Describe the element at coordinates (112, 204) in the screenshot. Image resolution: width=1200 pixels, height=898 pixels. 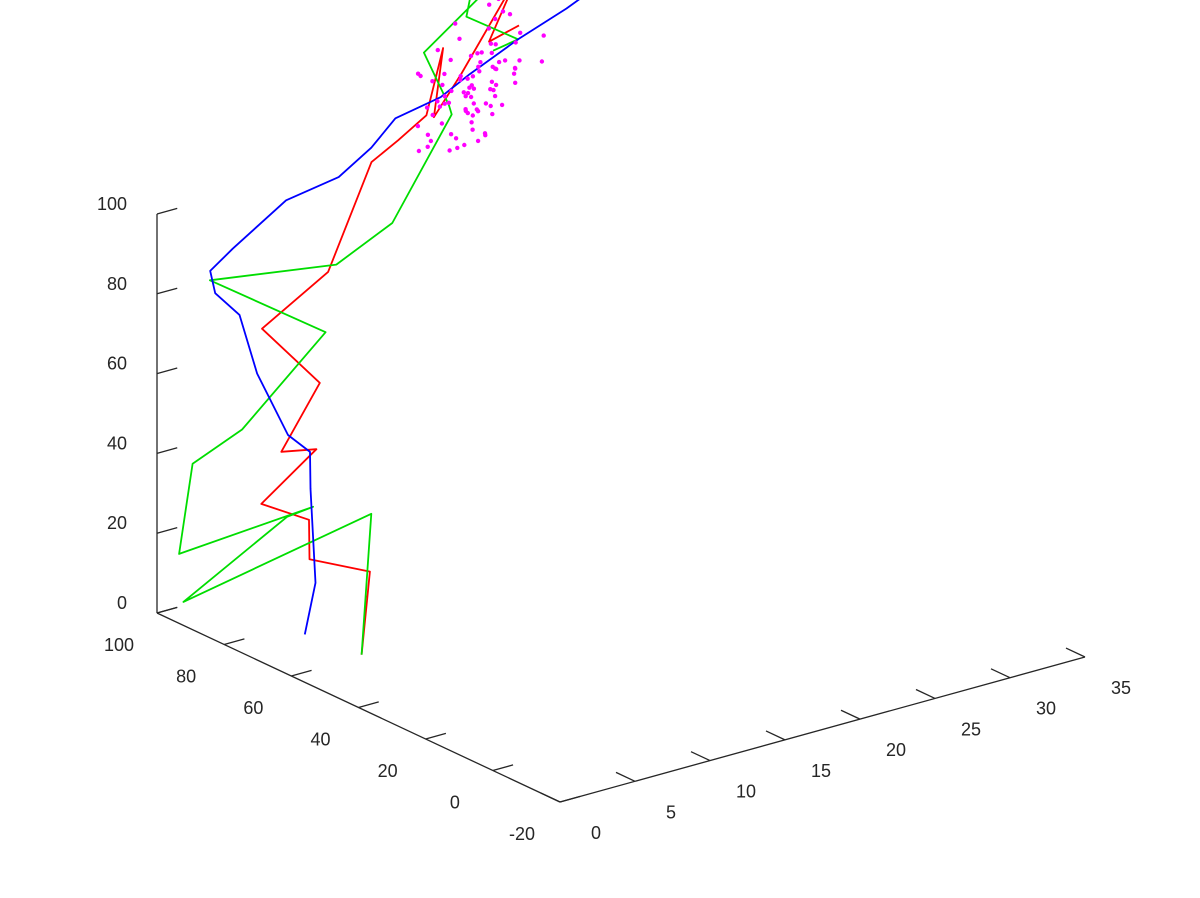
I see `z-tick-label: 100` at that location.